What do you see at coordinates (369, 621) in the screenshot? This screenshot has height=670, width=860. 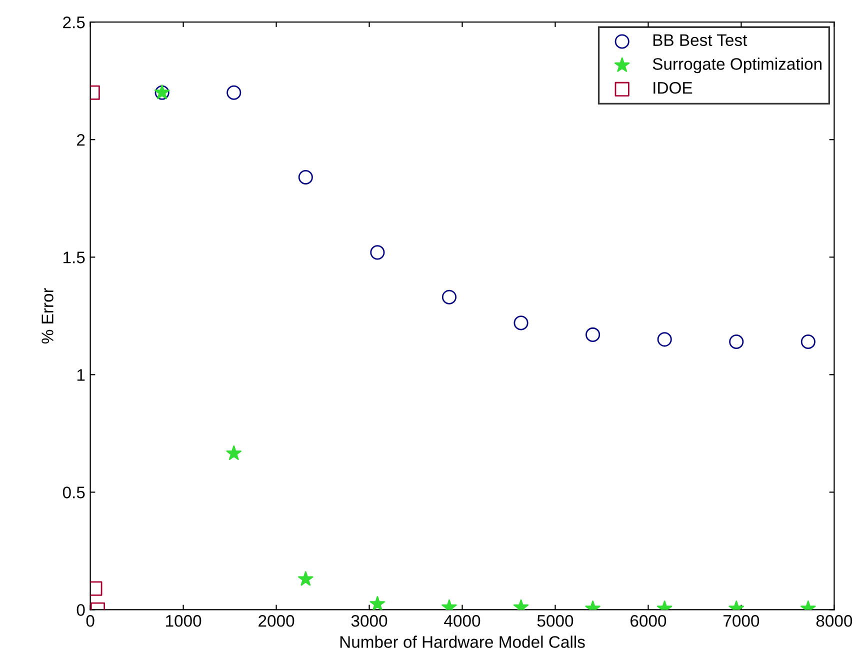 I see `x-tick-label: 3000` at bounding box center [369, 621].